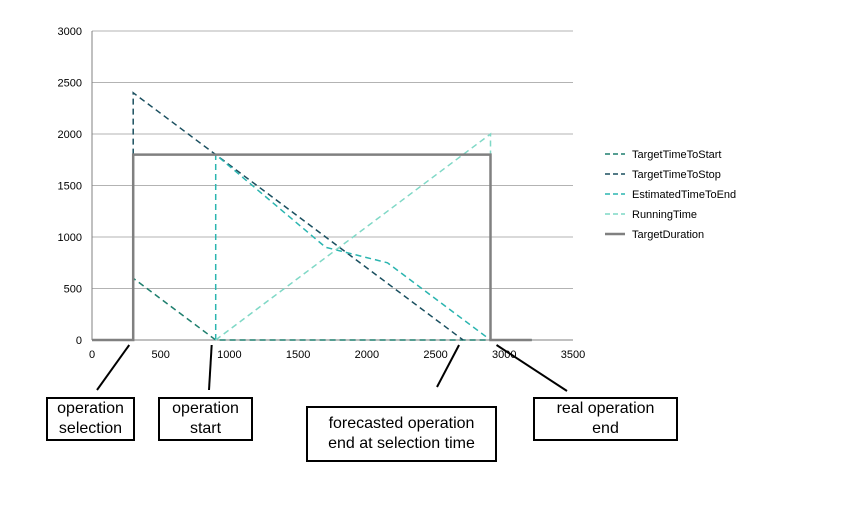 The height and width of the screenshot is (505, 846). Describe the element at coordinates (531, 368) in the screenshot. I see `pointer-real-end` at that location.